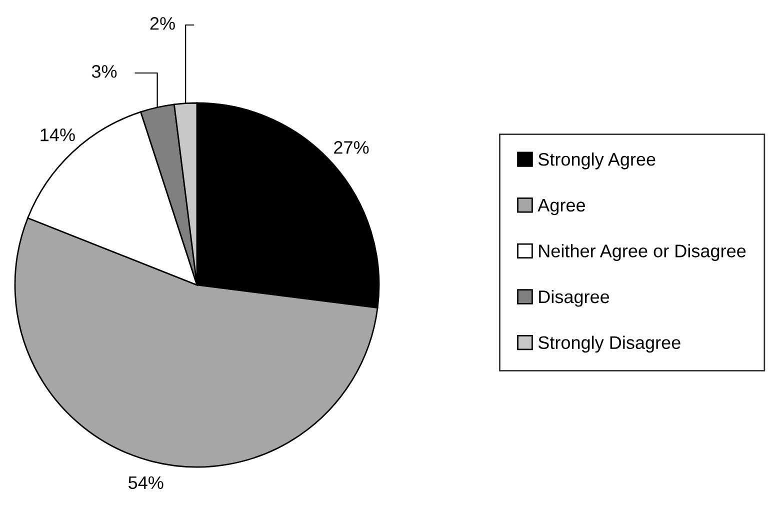 The height and width of the screenshot is (505, 775). Describe the element at coordinates (609, 344) in the screenshot. I see `legend-label: Strongly Disagree` at that location.